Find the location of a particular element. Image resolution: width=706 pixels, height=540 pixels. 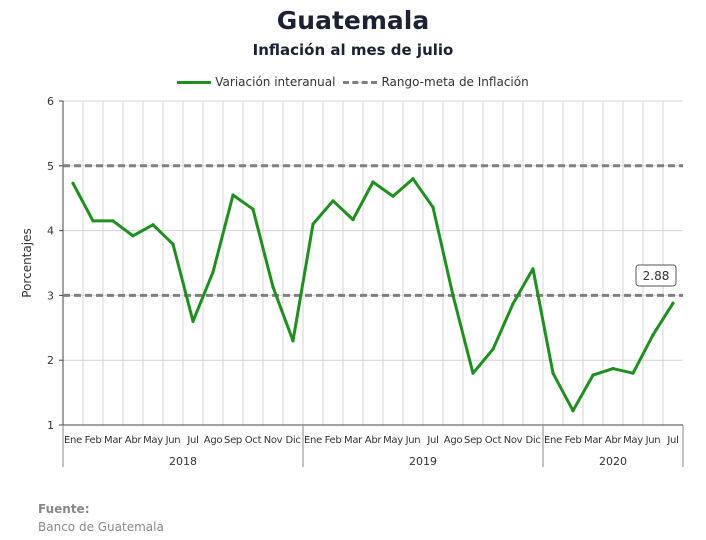

y-tick-label: 3 is located at coordinates (50, 295).